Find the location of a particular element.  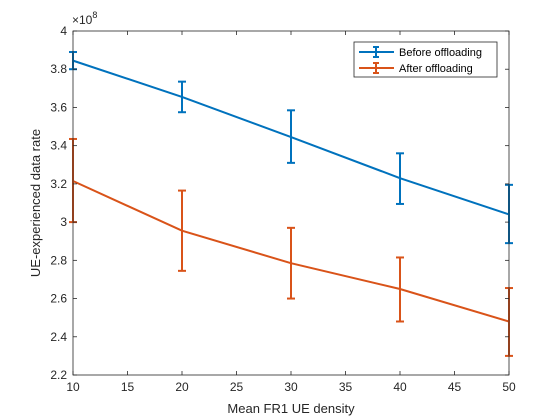

x-tick-label: 45 is located at coordinates (455, 387).